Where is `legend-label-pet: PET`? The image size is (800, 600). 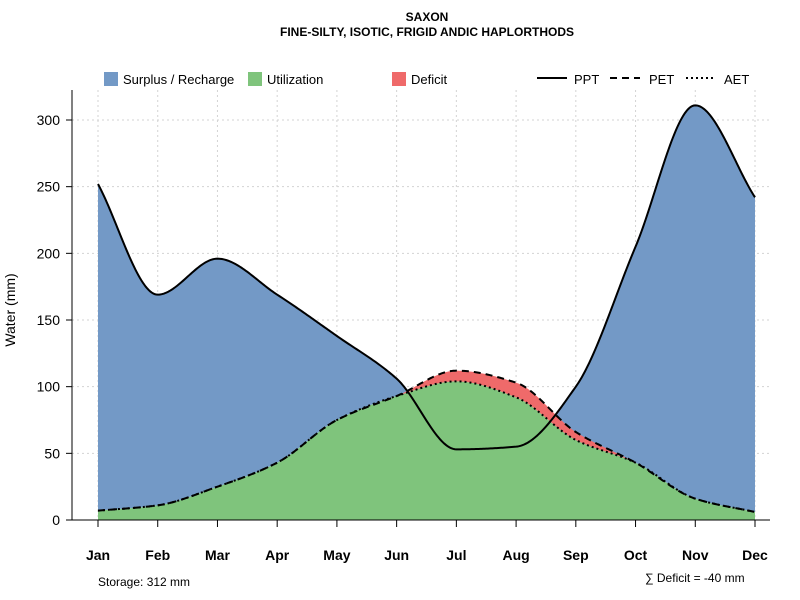
legend-label-pet: PET is located at coordinates (661, 79).